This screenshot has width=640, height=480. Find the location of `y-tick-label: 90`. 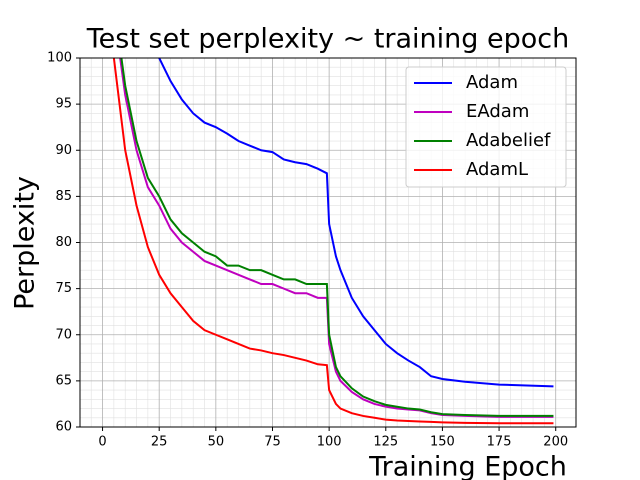

y-tick-label: 90 is located at coordinates (63, 150).